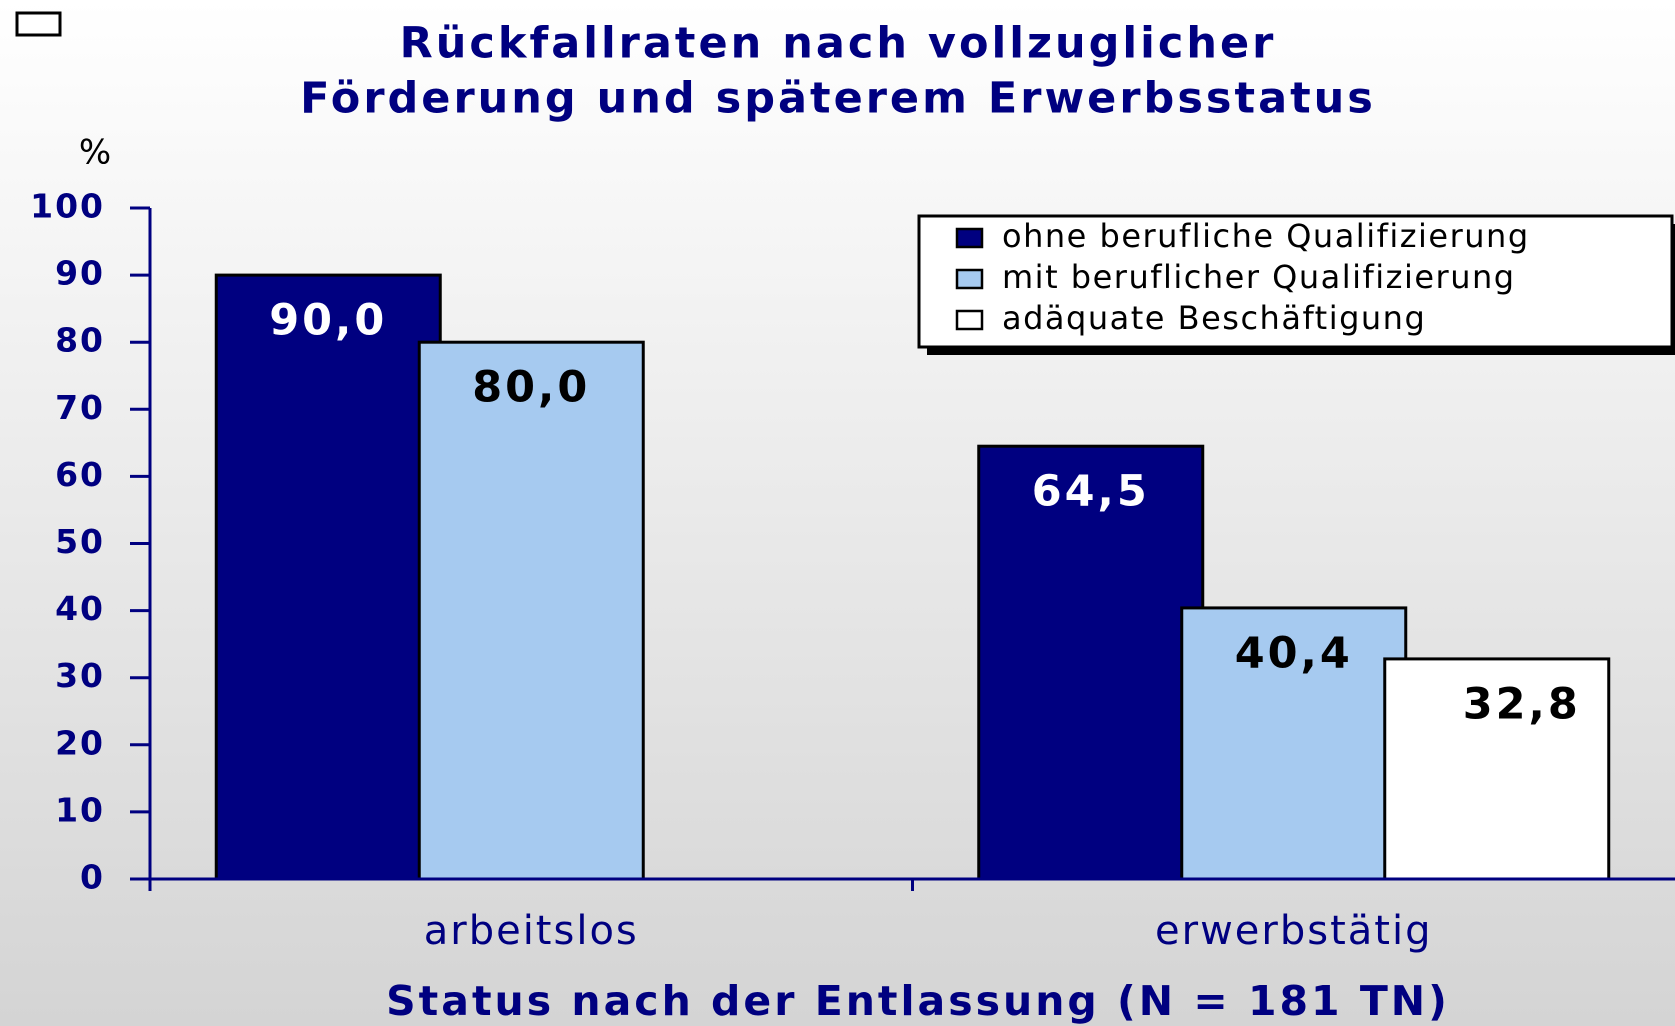 Image resolution: width=1675 pixels, height=1026 pixels. Describe the element at coordinates (918, 1001) in the screenshot. I see `x-axis-label: Status nach der Entlassung (N = 181 TN)` at that location.